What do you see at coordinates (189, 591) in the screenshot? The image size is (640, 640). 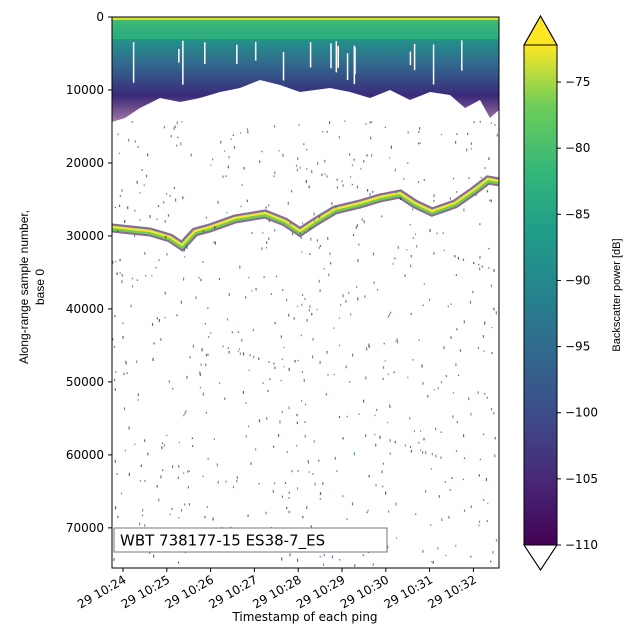 I see `x-tick-label: 29 10:26` at bounding box center [189, 591].